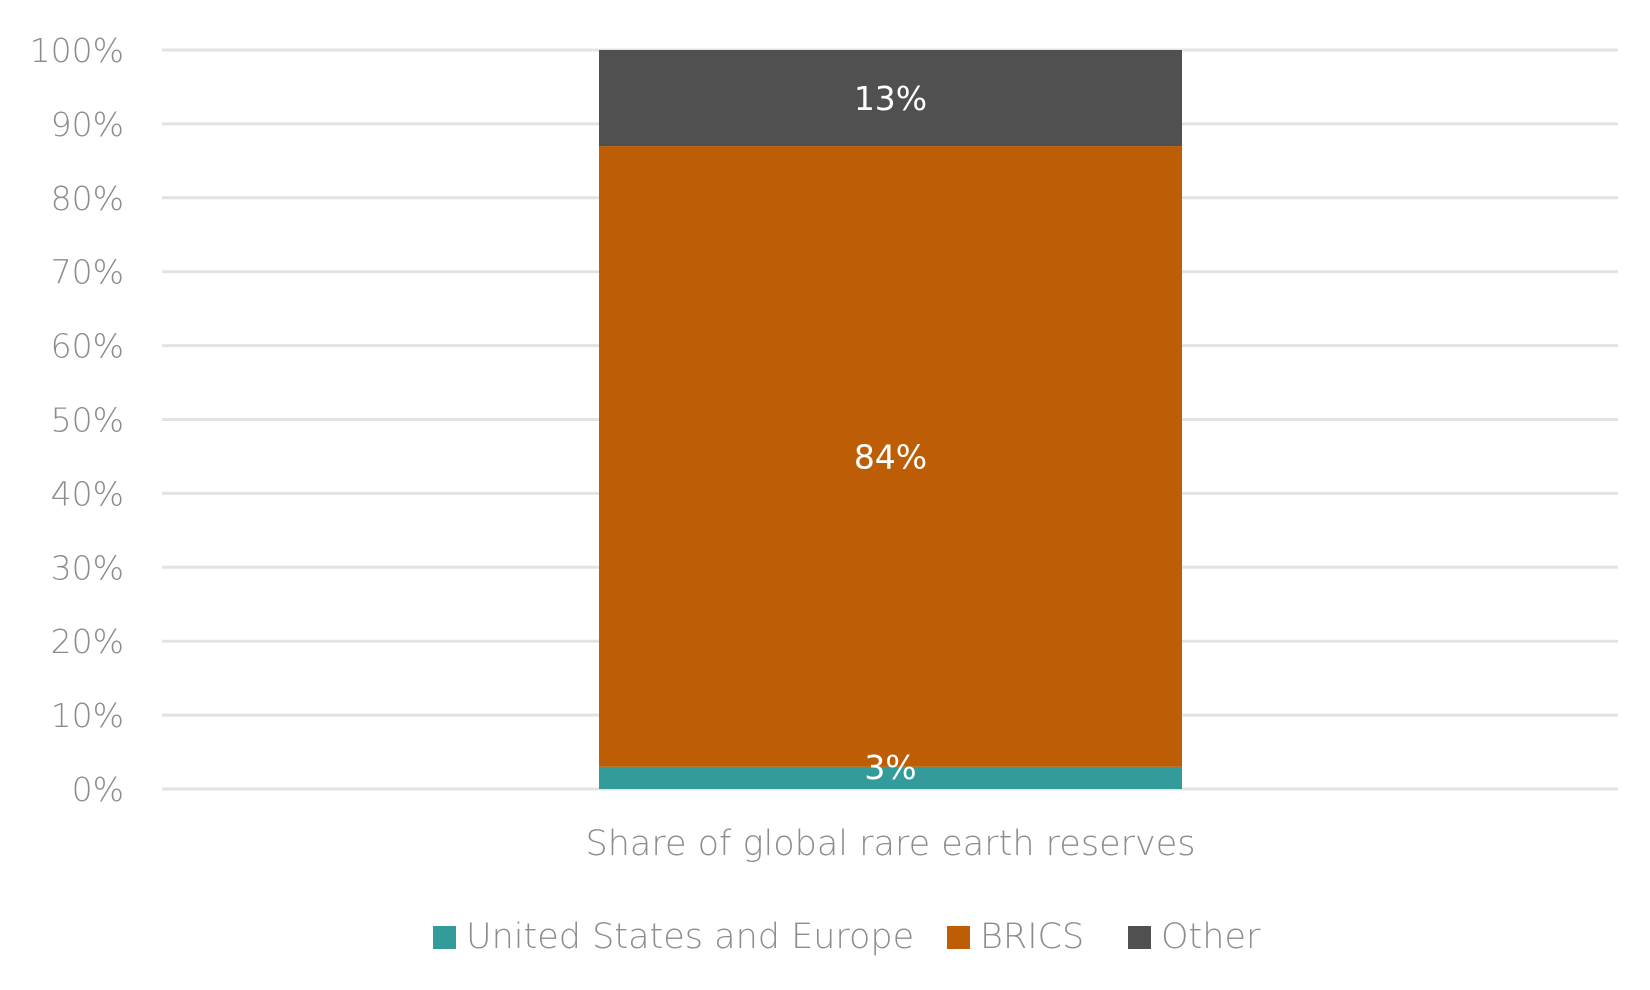  What do you see at coordinates (87, 641) in the screenshot?
I see `y-tick-label: 20%` at bounding box center [87, 641].